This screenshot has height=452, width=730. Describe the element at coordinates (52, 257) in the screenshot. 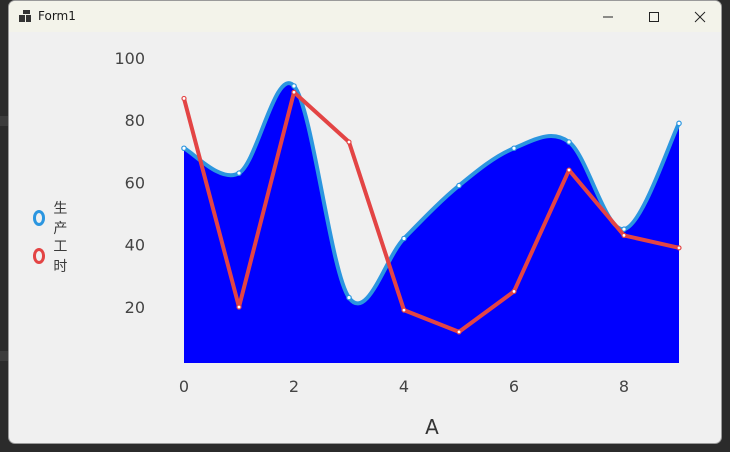

I see `legend-item-hours: 工时` at that location.